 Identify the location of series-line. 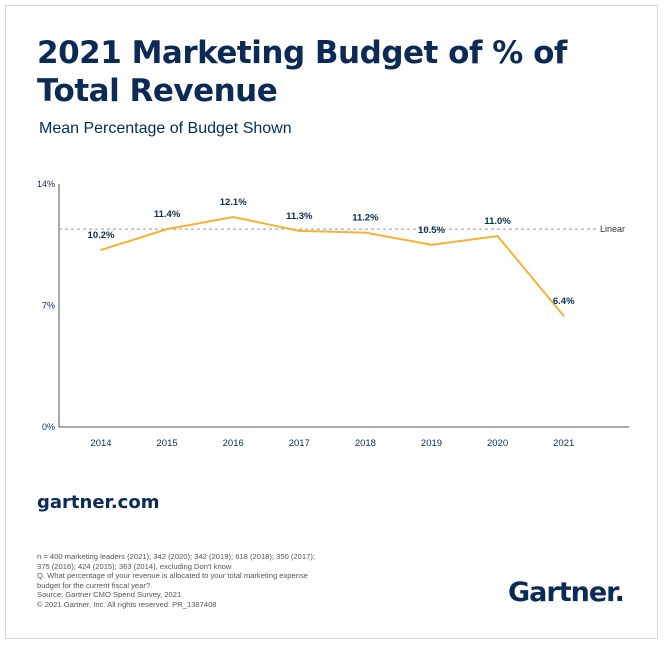
(332, 266).